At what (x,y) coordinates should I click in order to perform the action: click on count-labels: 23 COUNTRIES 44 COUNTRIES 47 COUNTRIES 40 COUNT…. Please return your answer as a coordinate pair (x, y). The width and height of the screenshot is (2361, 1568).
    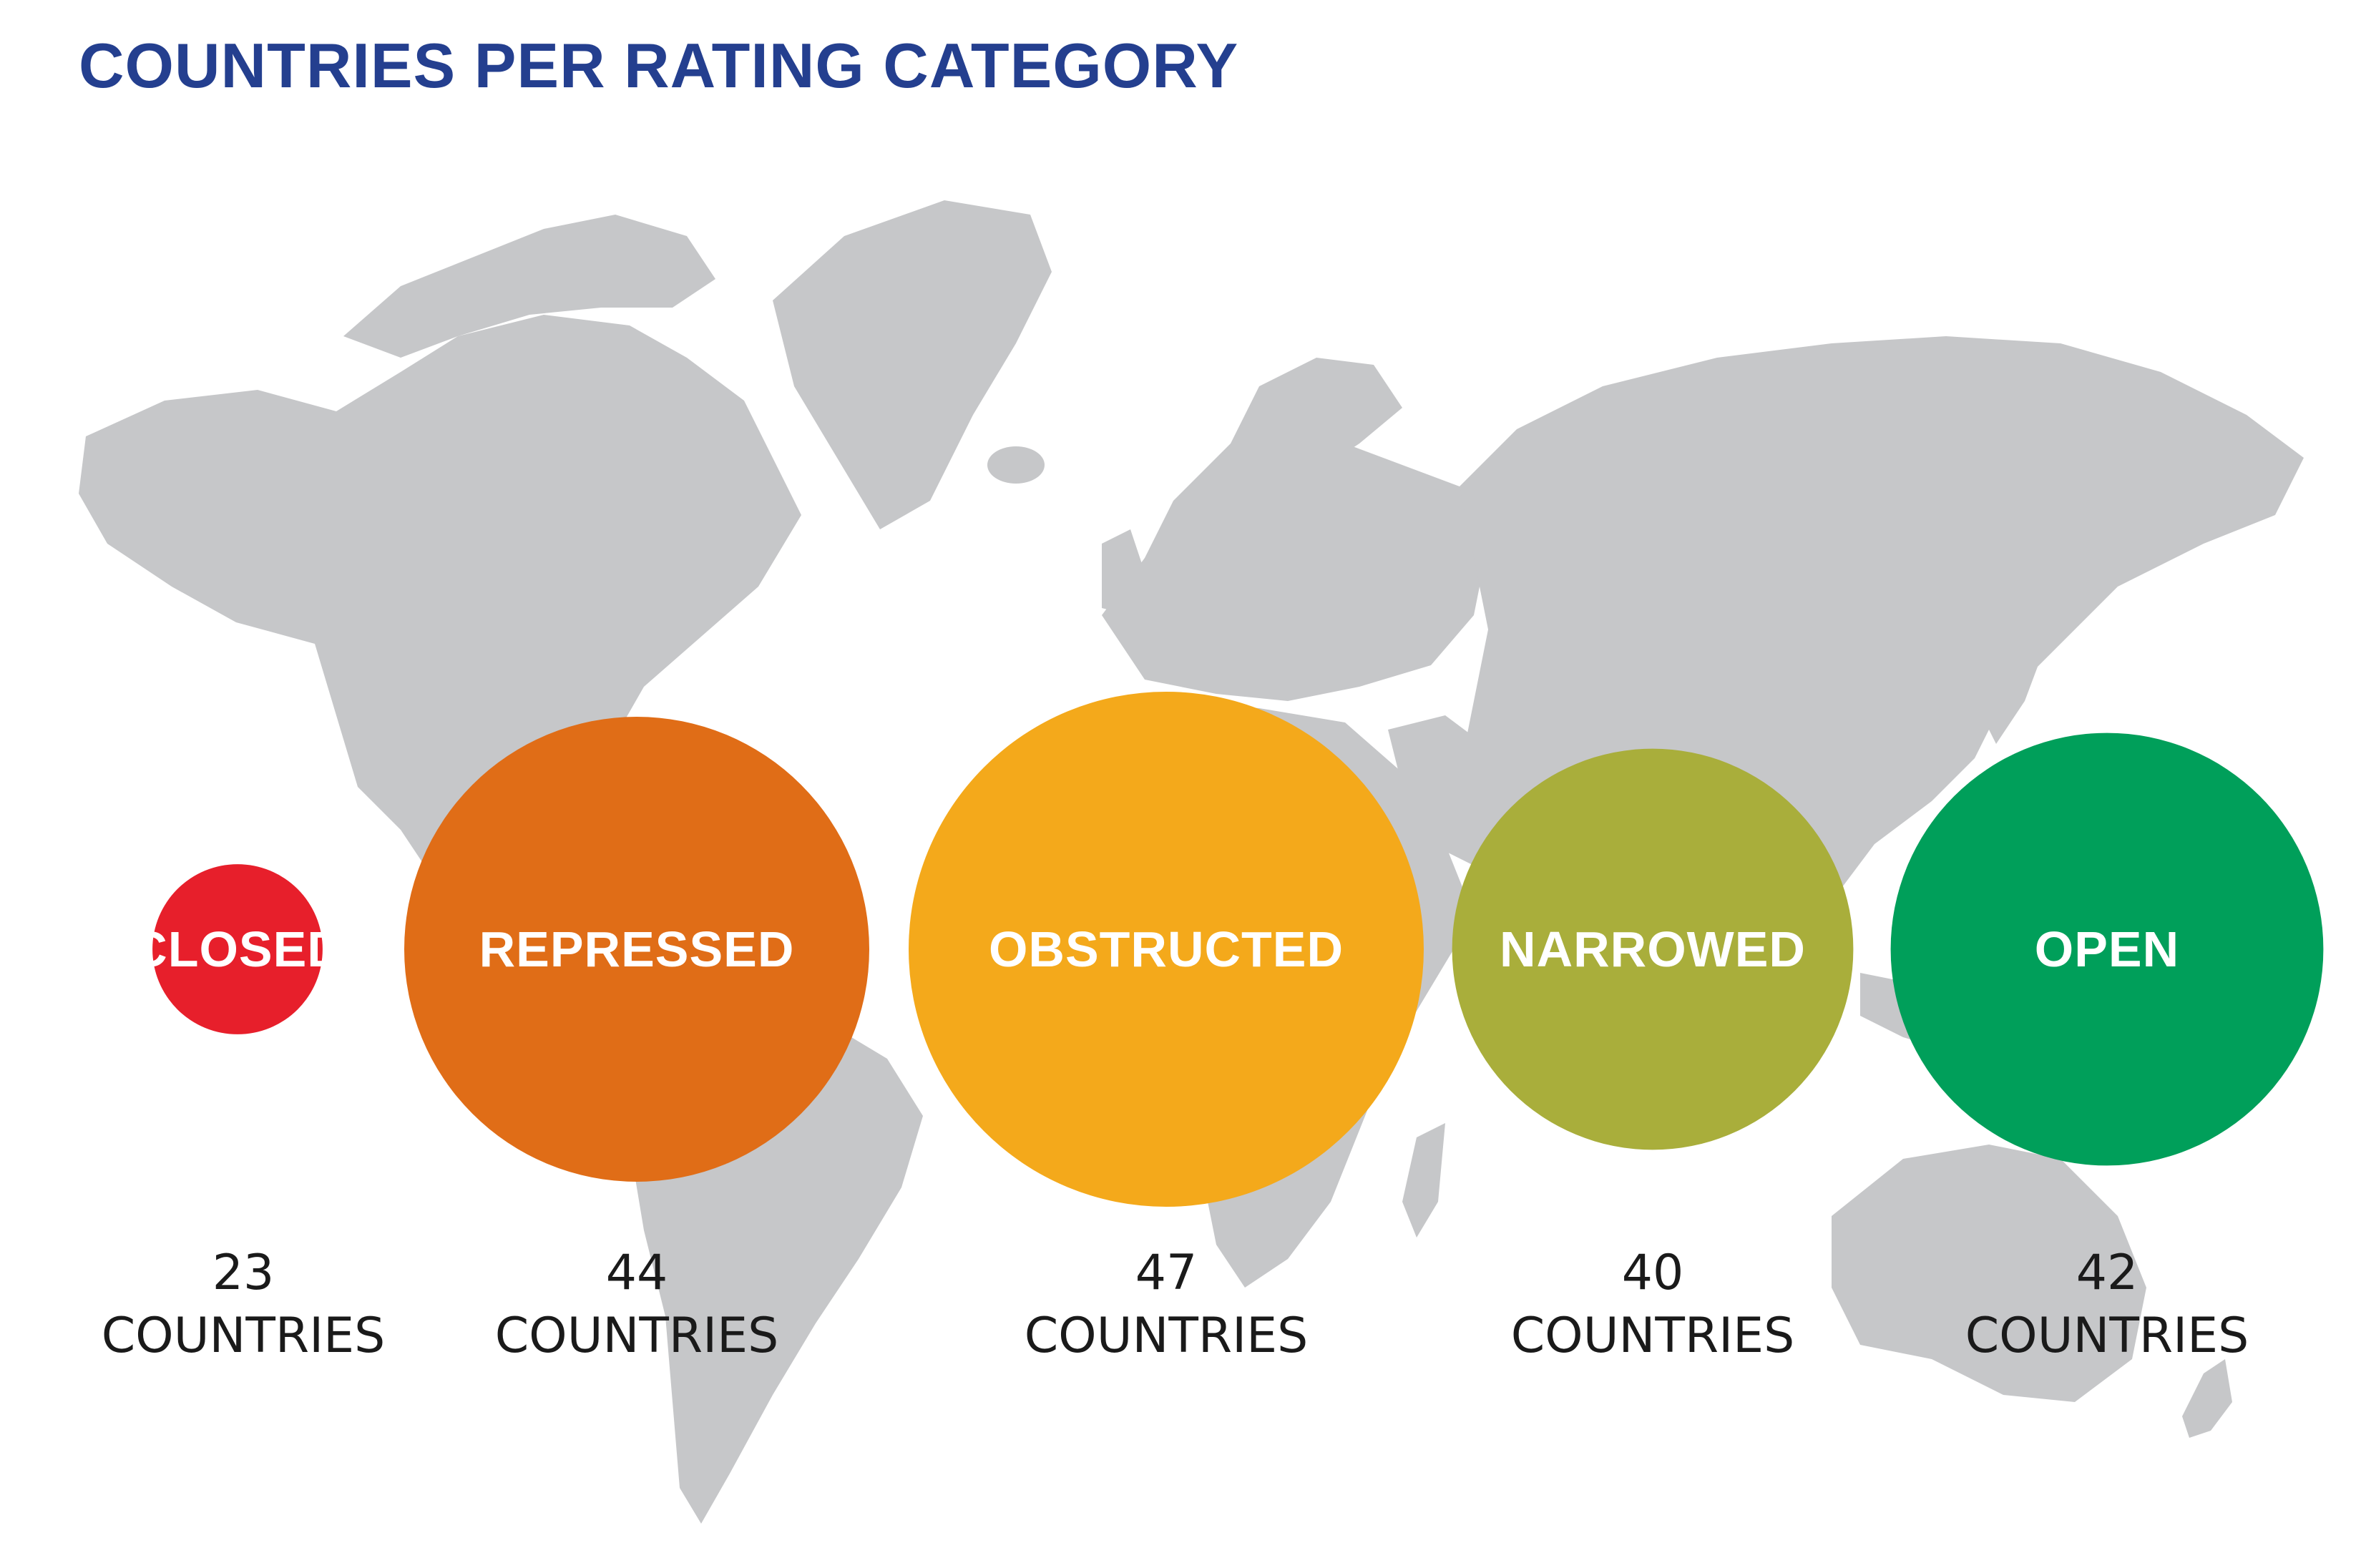
    Looking at the image, I should click on (1176, 1305).